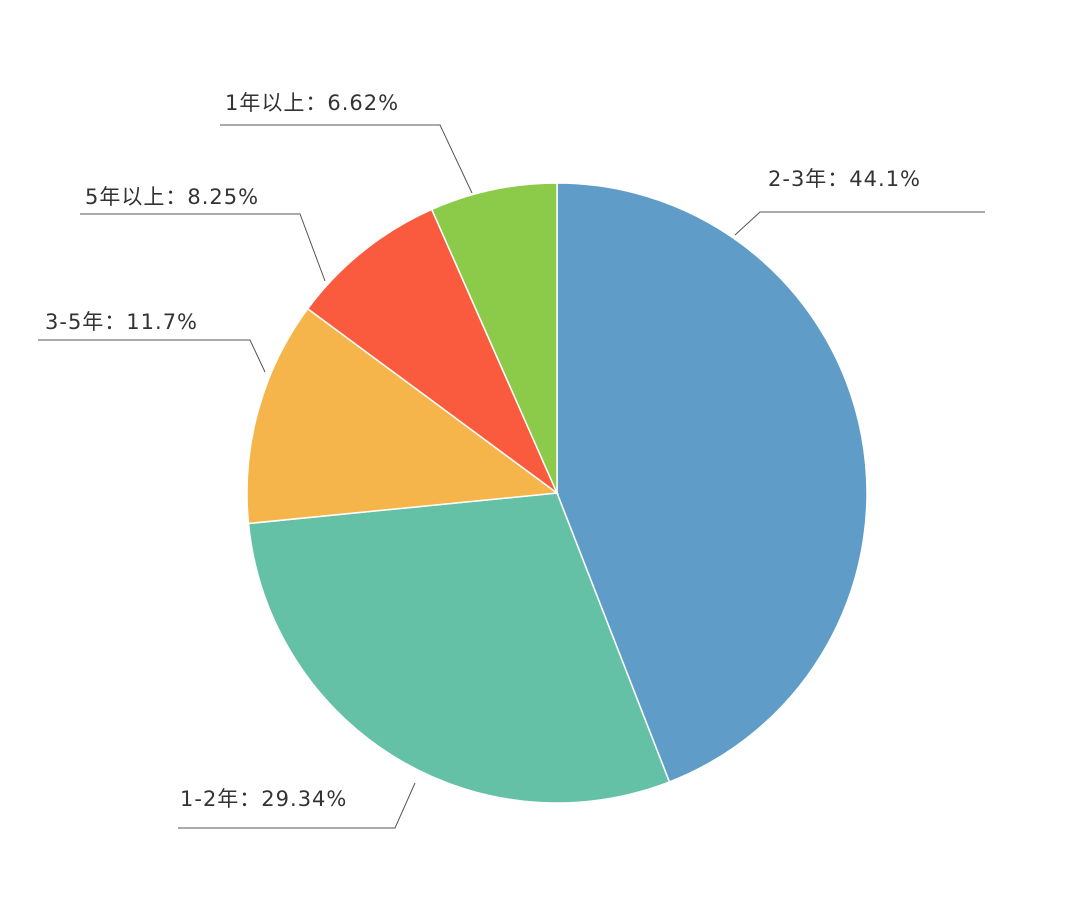  What do you see at coordinates (172, 197) in the screenshot?
I see `data-label: 5年以上：8.25%` at bounding box center [172, 197].